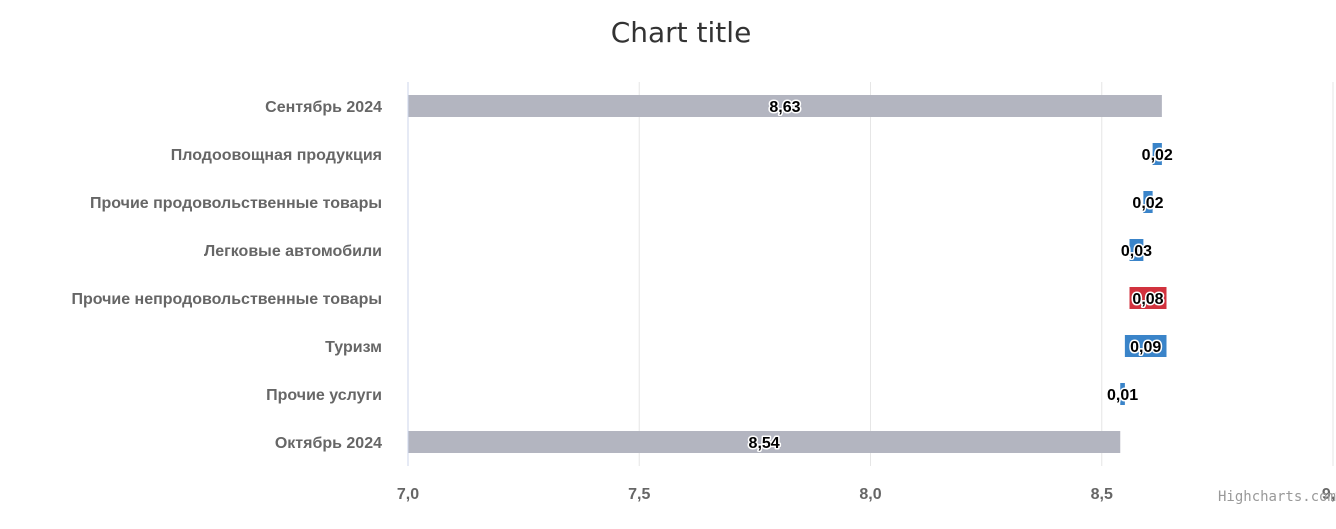 This screenshot has height=529, width=1336. I want to click on category-label: Прочие услуги, so click(324, 395).